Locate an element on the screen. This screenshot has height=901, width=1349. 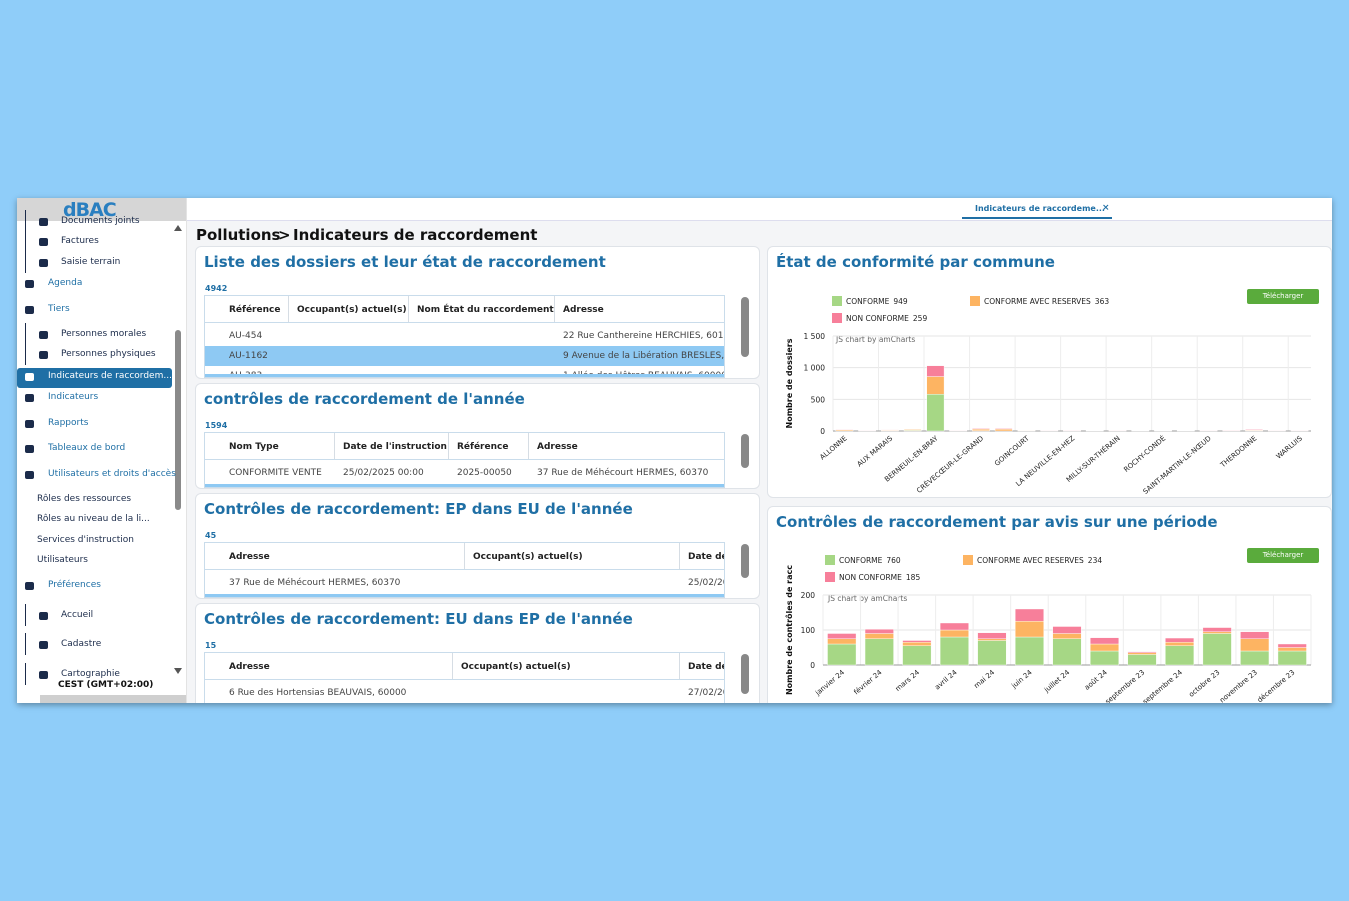
menu-item: Saisie terrain is located at coordinates (91, 262).